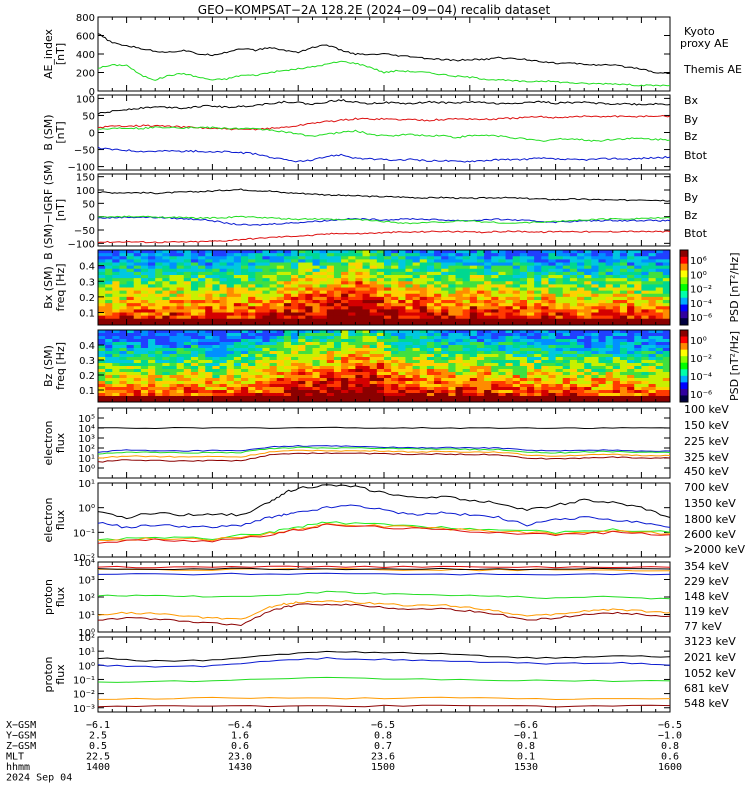 The image size is (750, 800). What do you see at coordinates (384, 679) in the screenshot?
I see `series-1052-kev` at bounding box center [384, 679].